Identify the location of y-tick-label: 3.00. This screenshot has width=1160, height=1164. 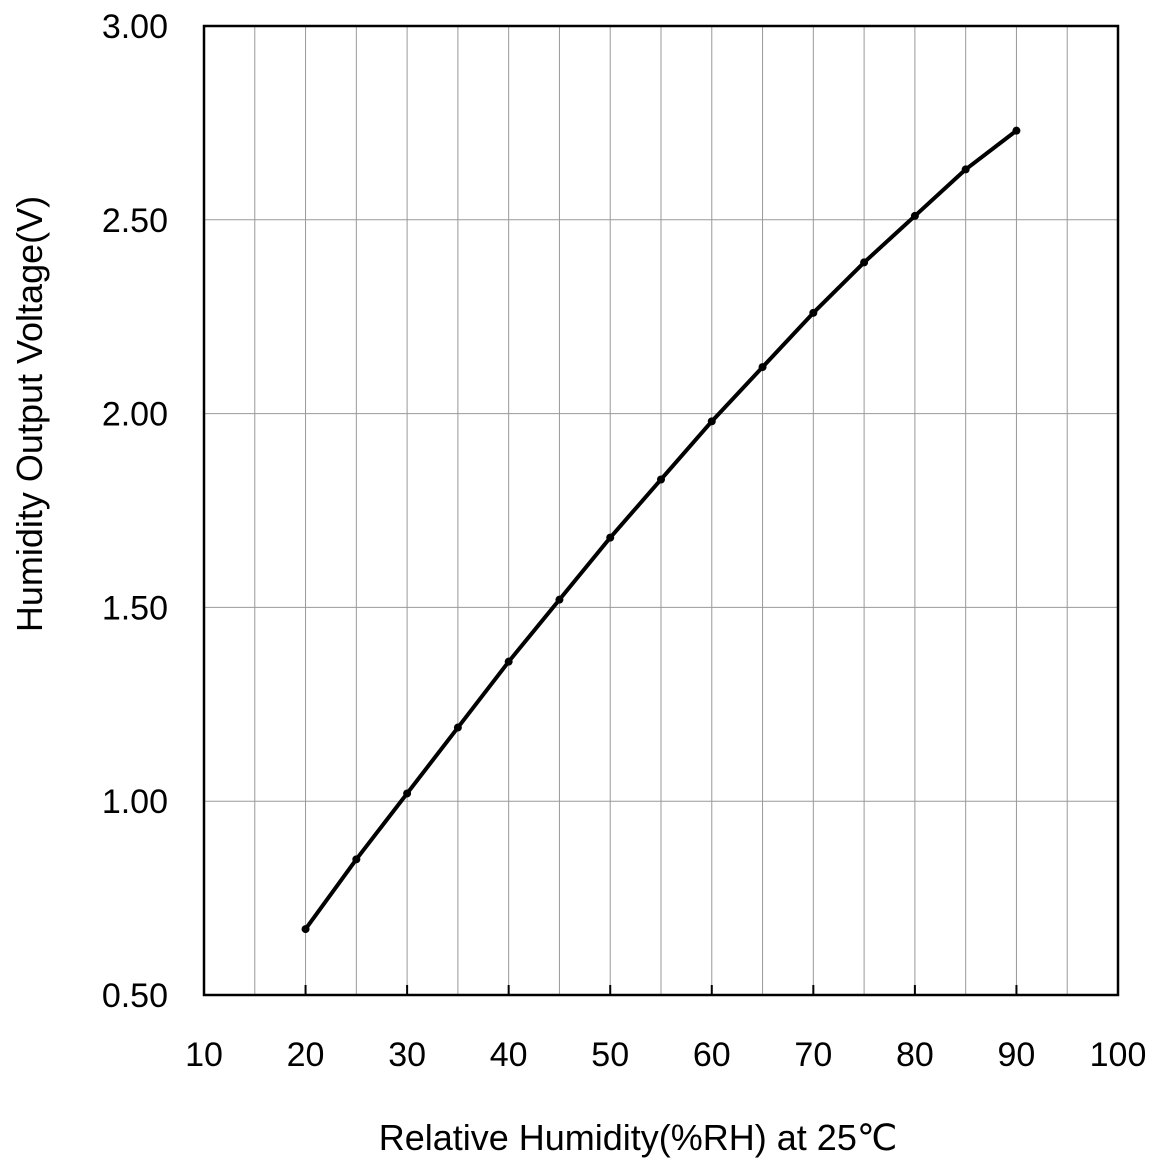
(135, 27).